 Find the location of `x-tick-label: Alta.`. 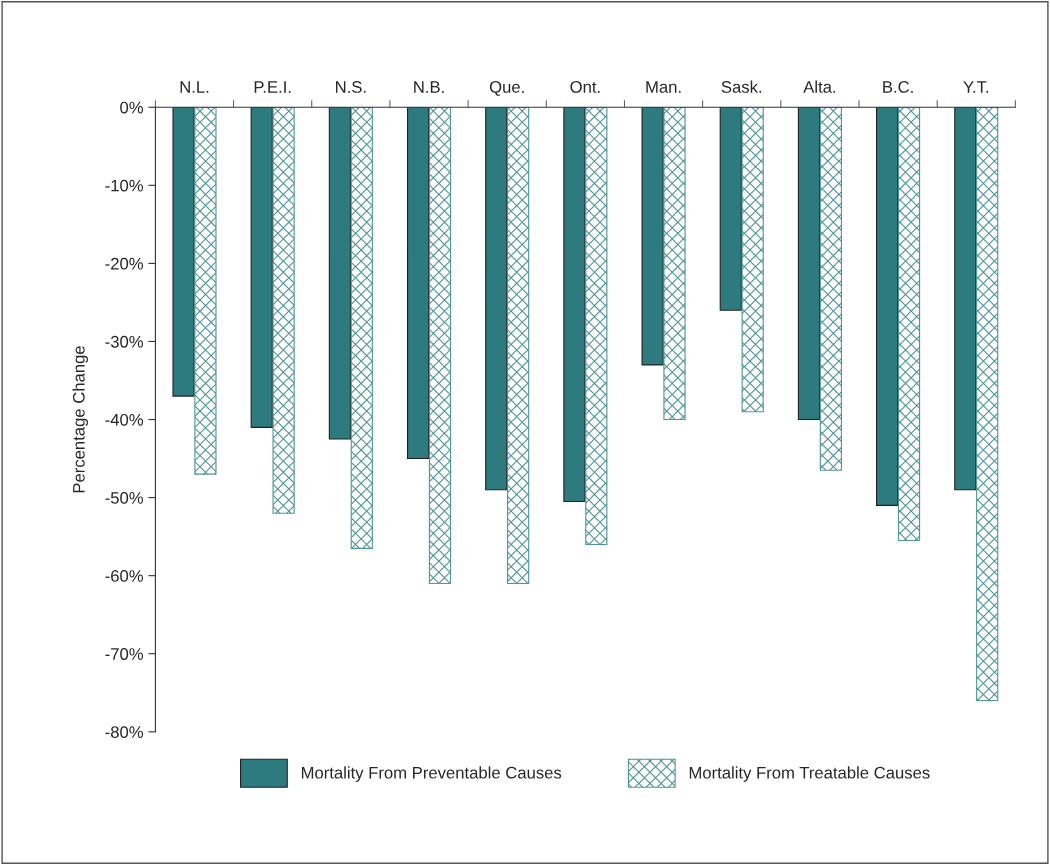

x-tick-label: Alta. is located at coordinates (819, 86).